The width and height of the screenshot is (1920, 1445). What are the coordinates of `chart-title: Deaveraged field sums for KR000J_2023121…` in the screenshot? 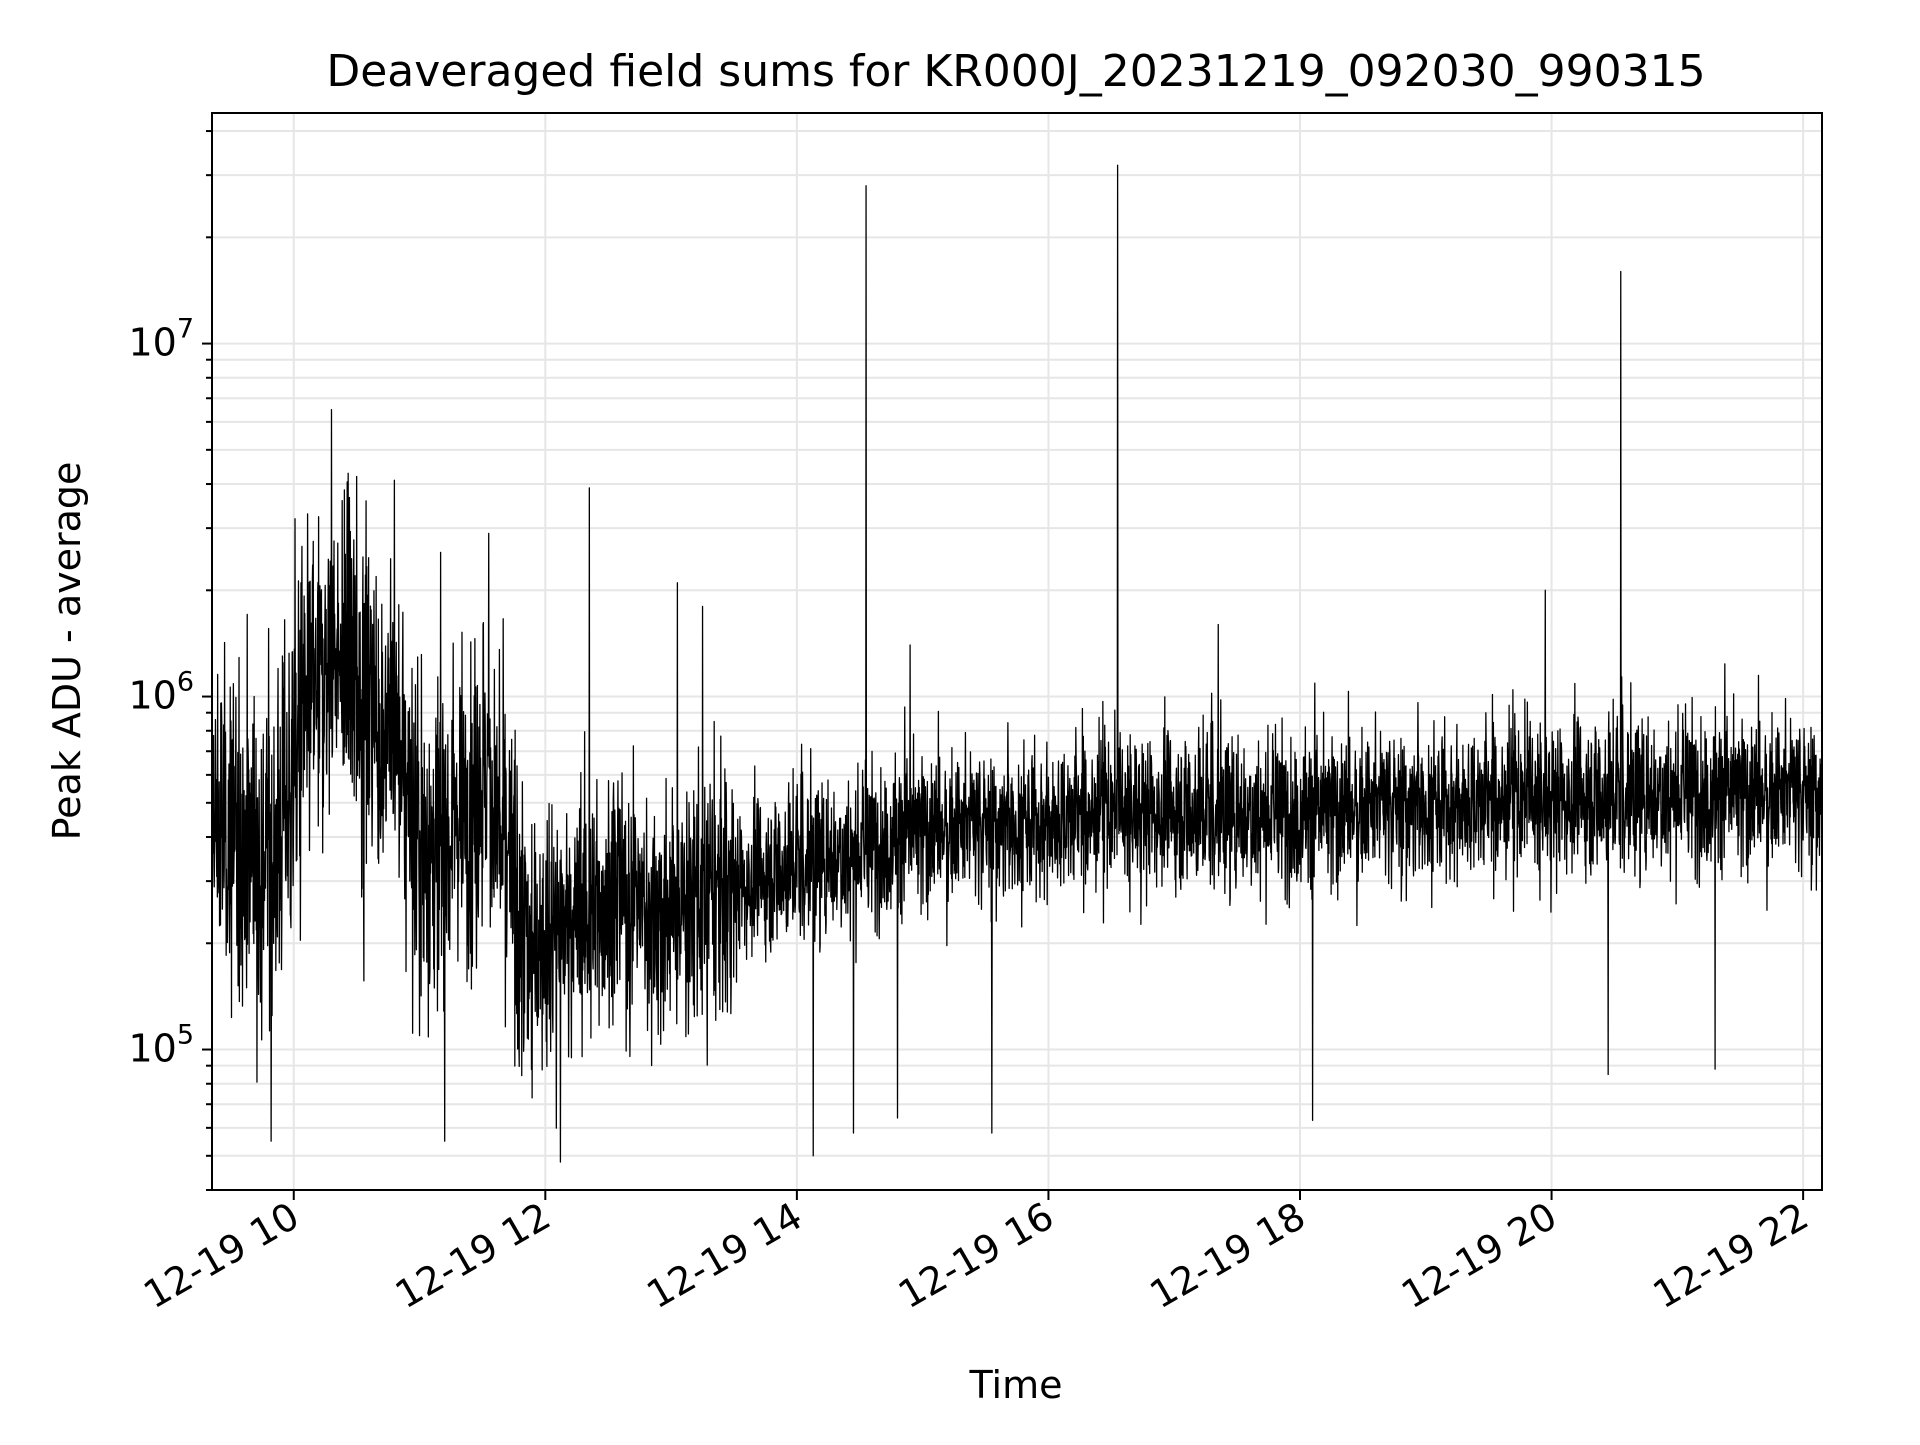 It's located at (1015, 71).